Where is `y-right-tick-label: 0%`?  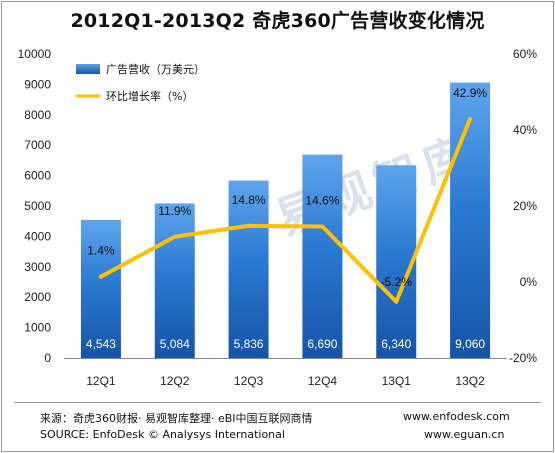
y-right-tick-label: 0% is located at coordinates (529, 282).